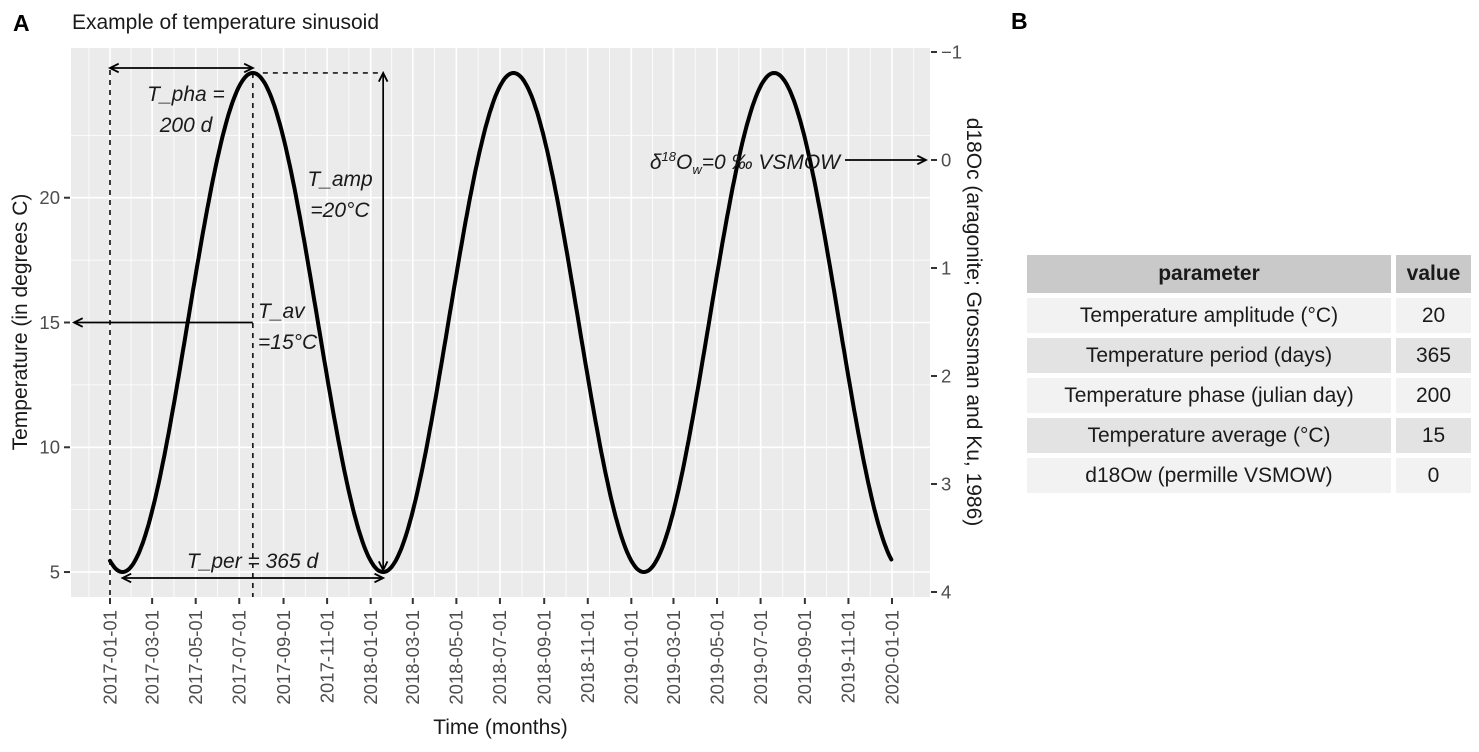 Image resolution: width=1479 pixels, height=752 pixels. What do you see at coordinates (412, 657) in the screenshot?
I see `x-tick-label: 2018-03-01` at bounding box center [412, 657].